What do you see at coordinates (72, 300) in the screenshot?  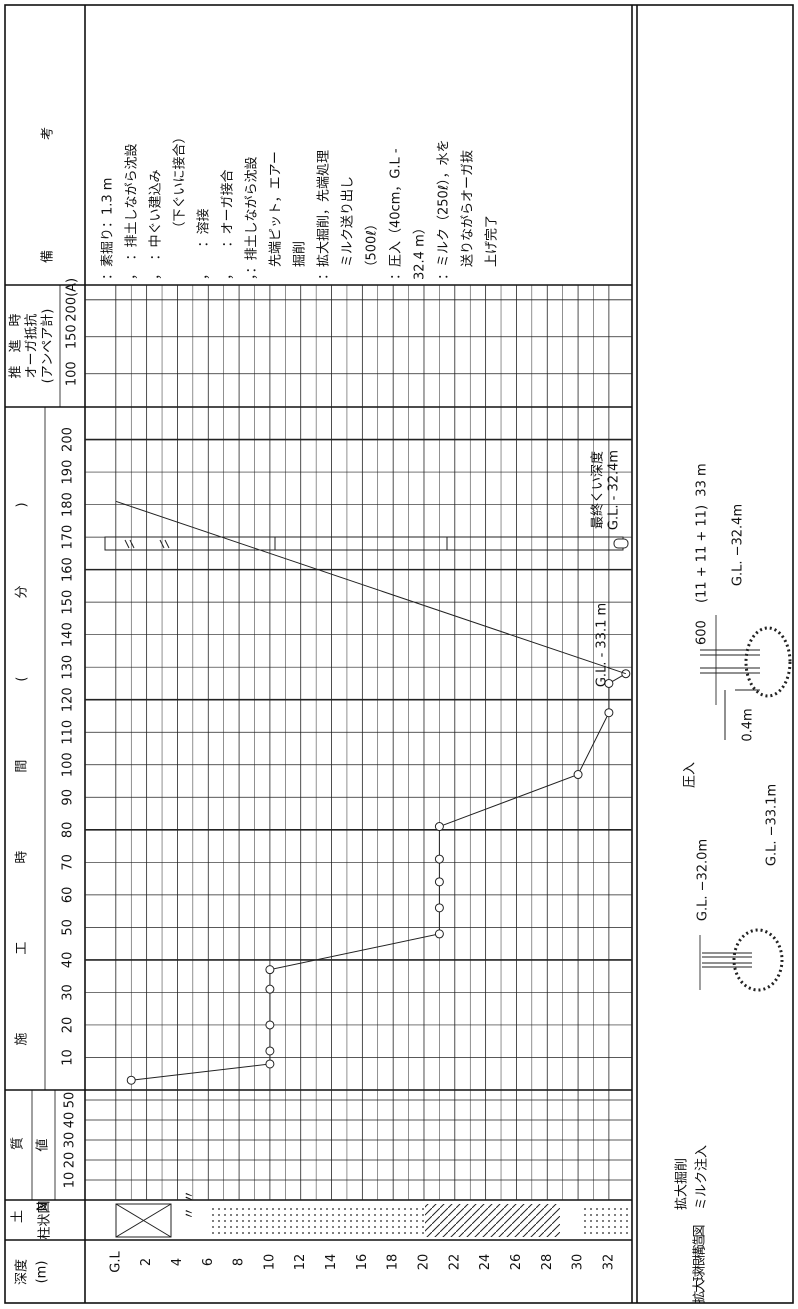 I see `push-tick-label: 200(A)` at bounding box center [72, 300].